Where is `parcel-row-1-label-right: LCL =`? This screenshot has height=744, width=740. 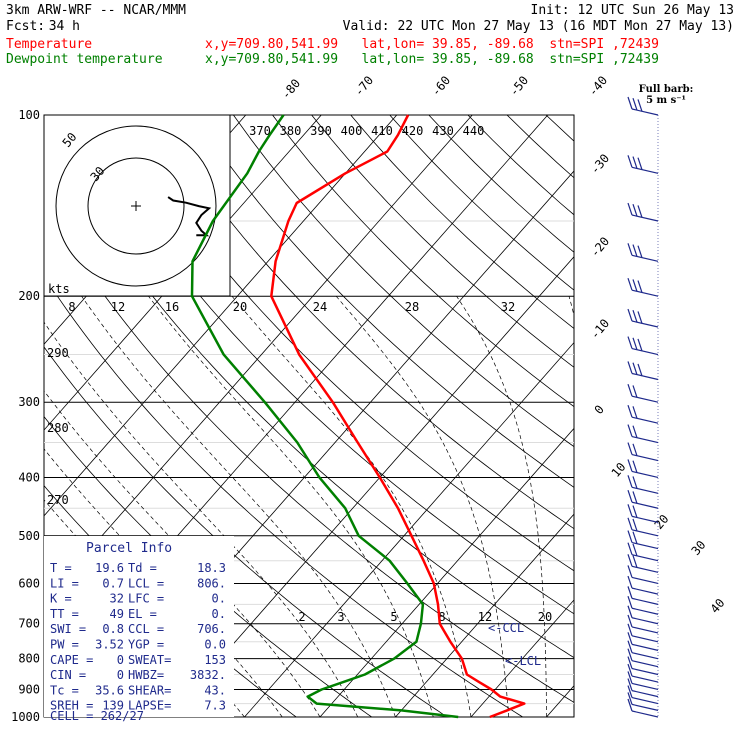 parcel-row-1-label-right: LCL = is located at coordinates (146, 583).